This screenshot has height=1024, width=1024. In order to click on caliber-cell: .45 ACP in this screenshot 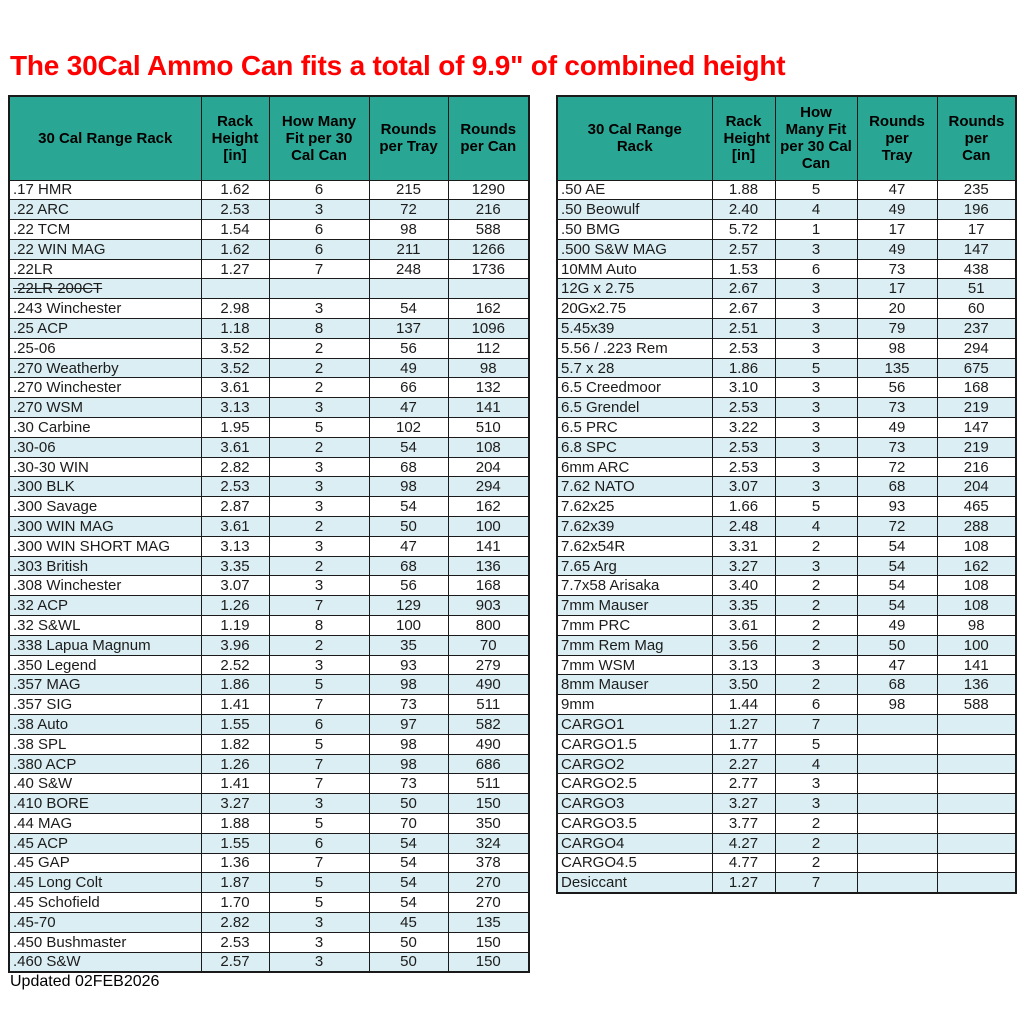, I will do `click(105, 843)`.